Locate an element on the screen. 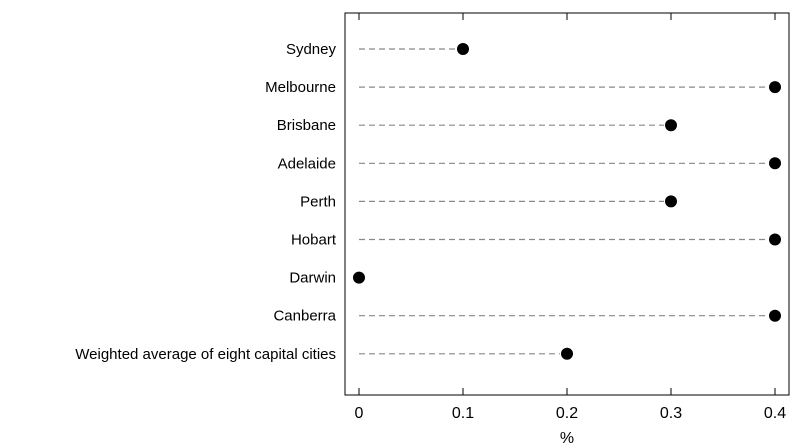 The width and height of the screenshot is (794, 448). category-label: Perth is located at coordinates (318, 201).